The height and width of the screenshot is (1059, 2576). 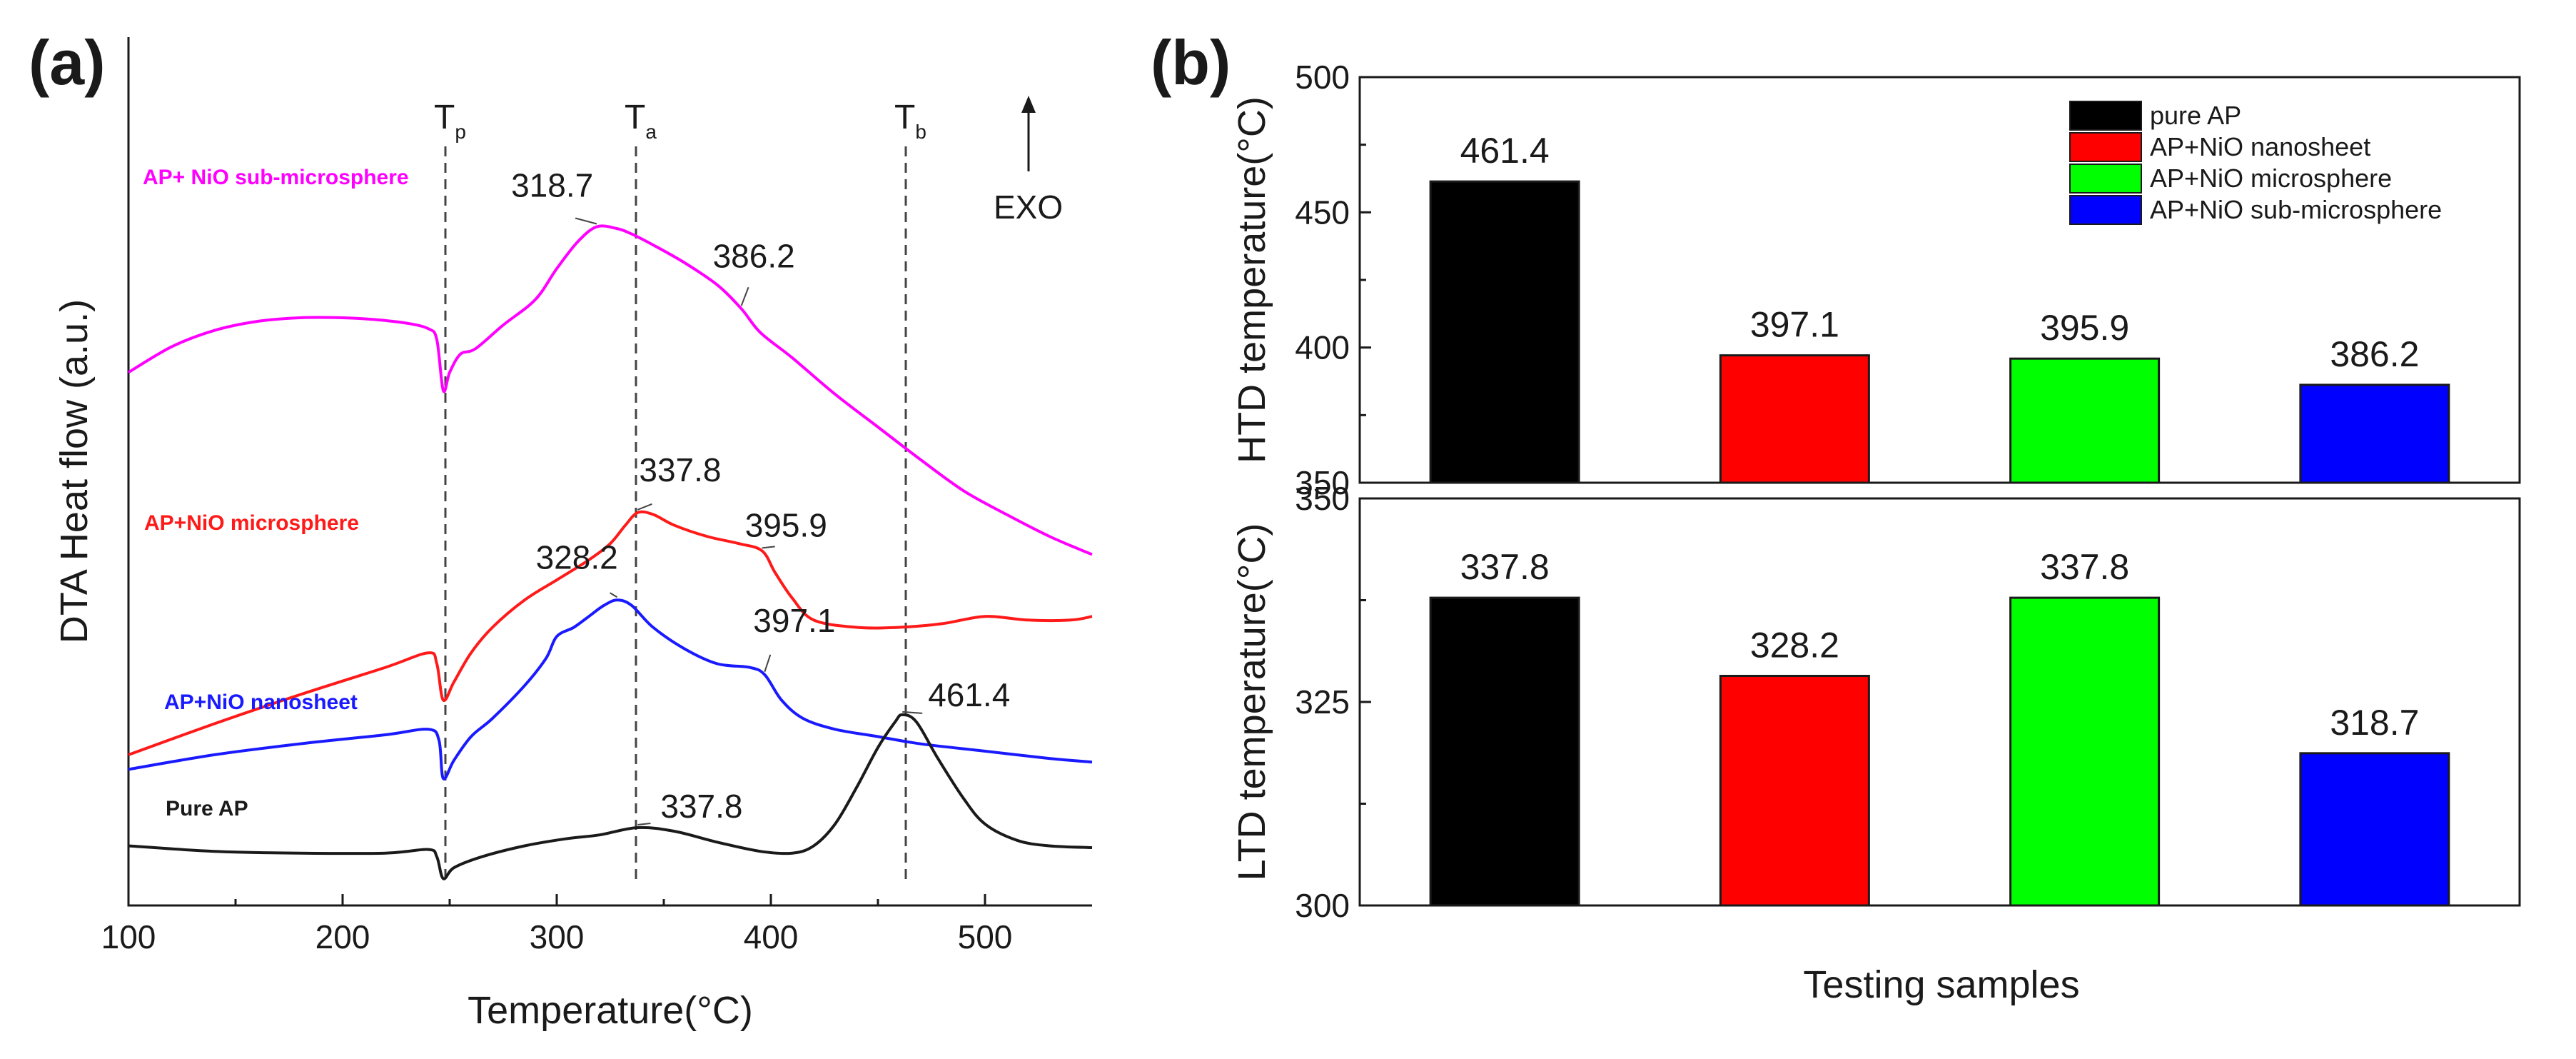 What do you see at coordinates (610, 796) in the screenshot?
I see `curve-pure-ap` at bounding box center [610, 796].